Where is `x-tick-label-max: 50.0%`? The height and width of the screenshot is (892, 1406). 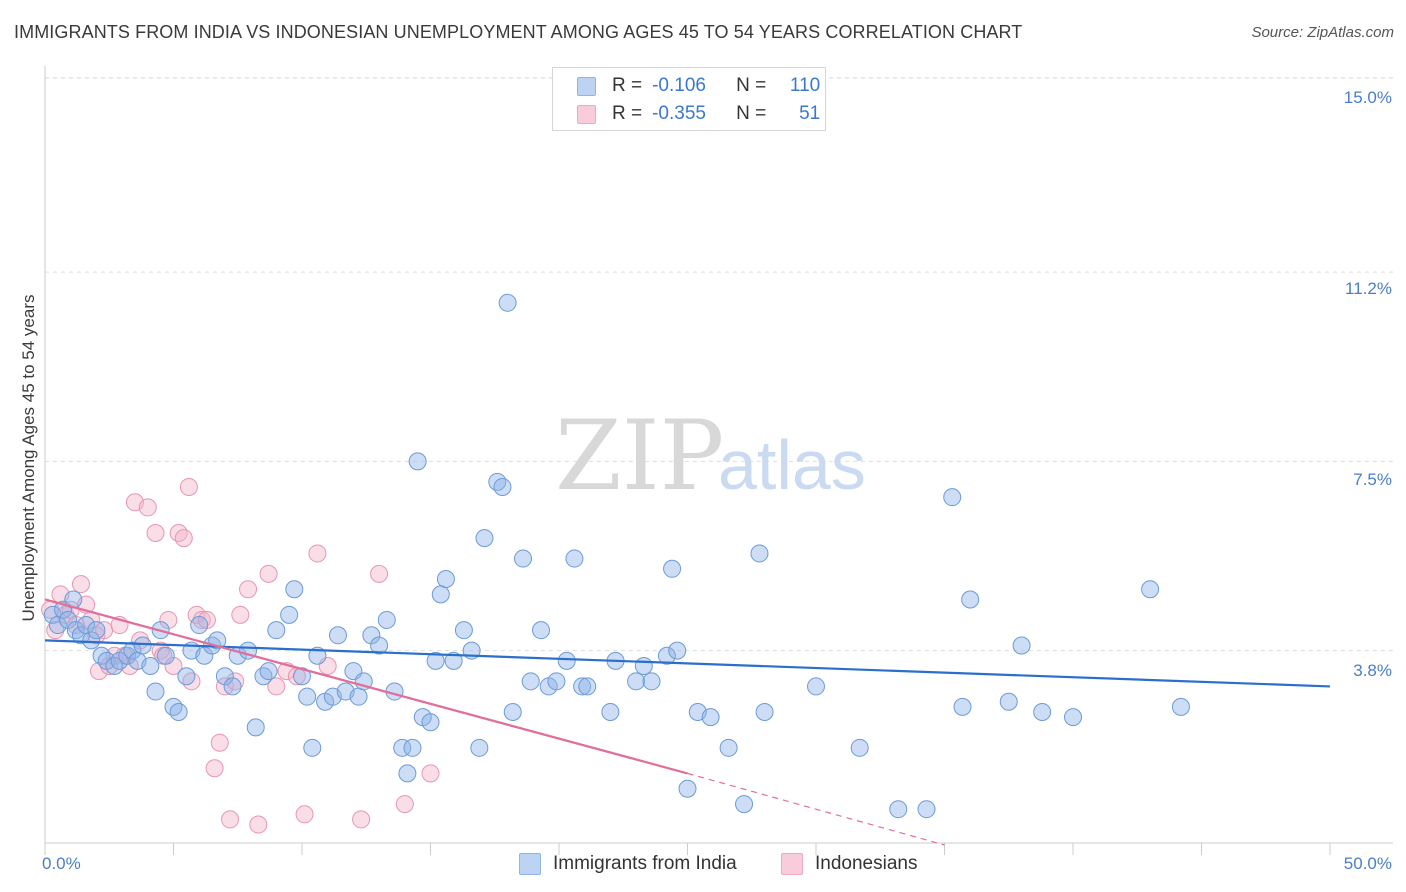
x-tick-label-max: 50.0% is located at coordinates (1368, 863).